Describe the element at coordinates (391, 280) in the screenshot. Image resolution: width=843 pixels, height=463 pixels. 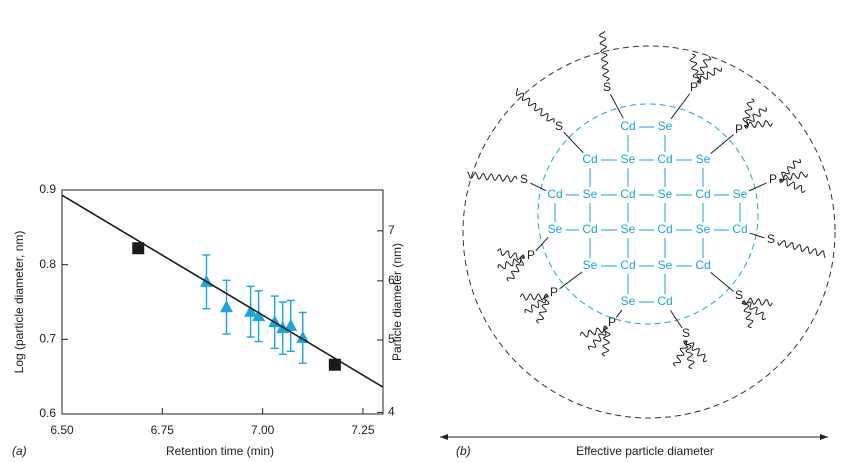
I see `y2-tick-label: 6` at that location.